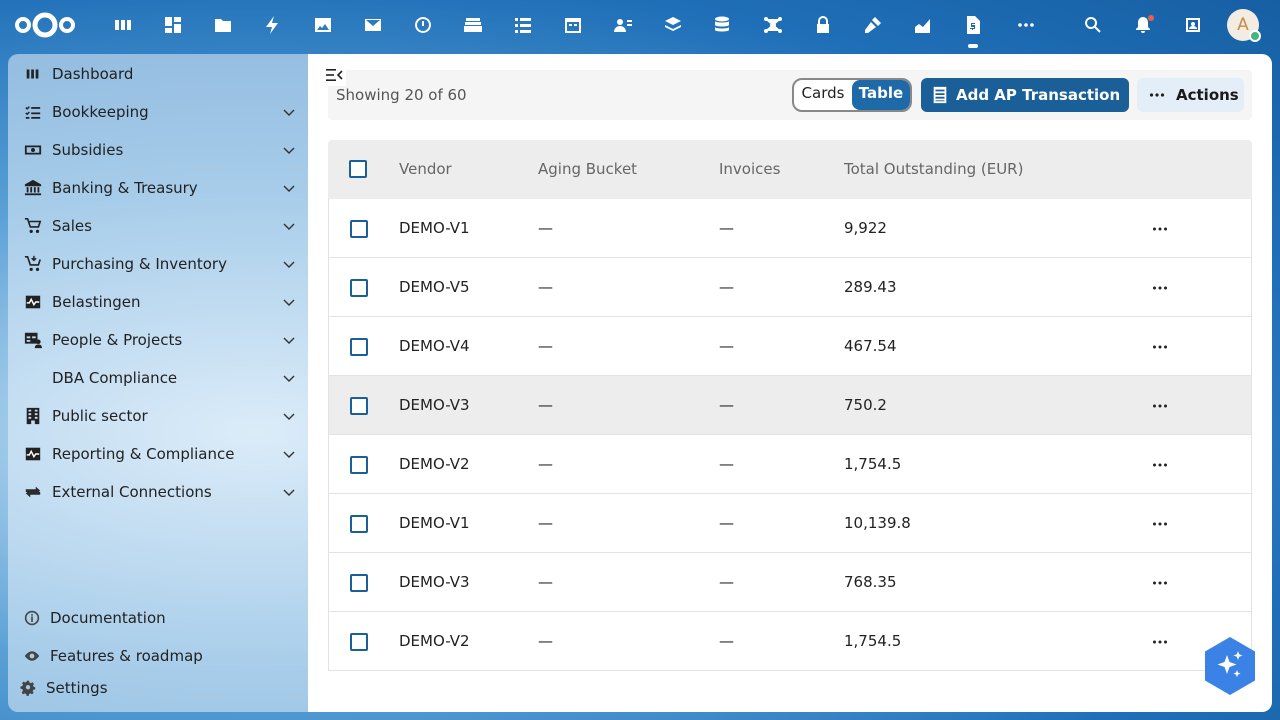  Describe the element at coordinates (790, 523) in the screenshot. I see `table-row: DEMO-V1 — — 10,139.8` at that location.